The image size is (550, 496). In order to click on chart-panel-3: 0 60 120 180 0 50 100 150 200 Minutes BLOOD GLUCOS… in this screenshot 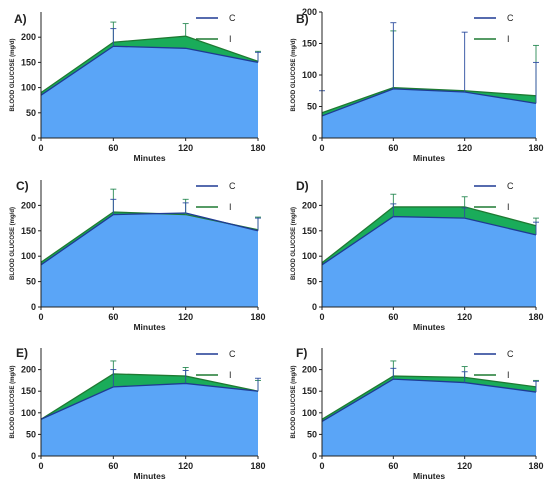, I will do `click(138, 255)`.